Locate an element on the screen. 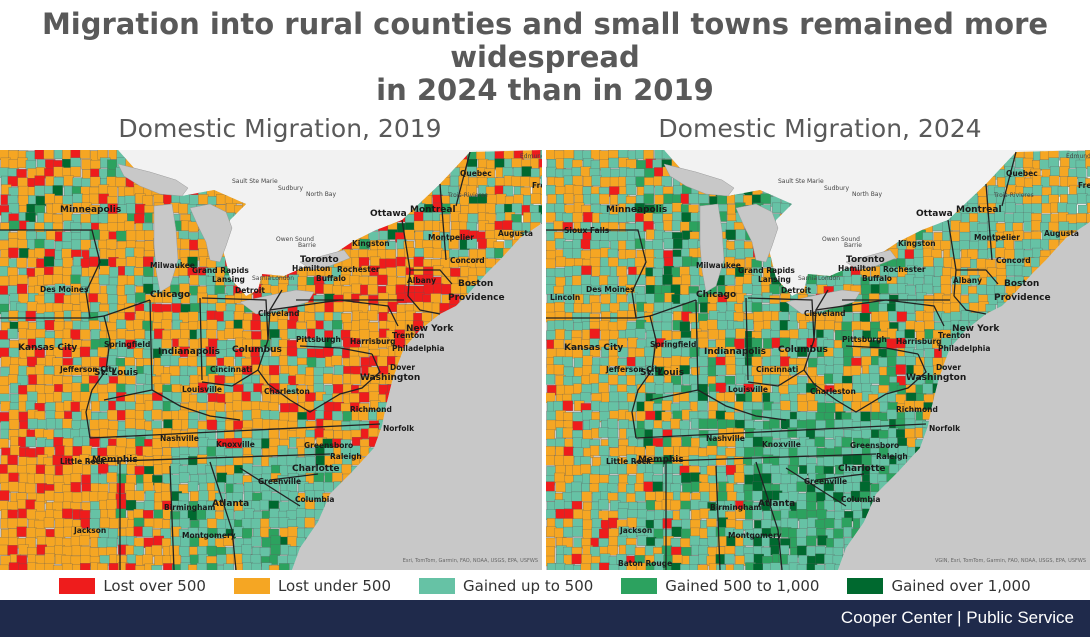 This screenshot has width=1090, height=637. city-label: New York is located at coordinates (430, 329).